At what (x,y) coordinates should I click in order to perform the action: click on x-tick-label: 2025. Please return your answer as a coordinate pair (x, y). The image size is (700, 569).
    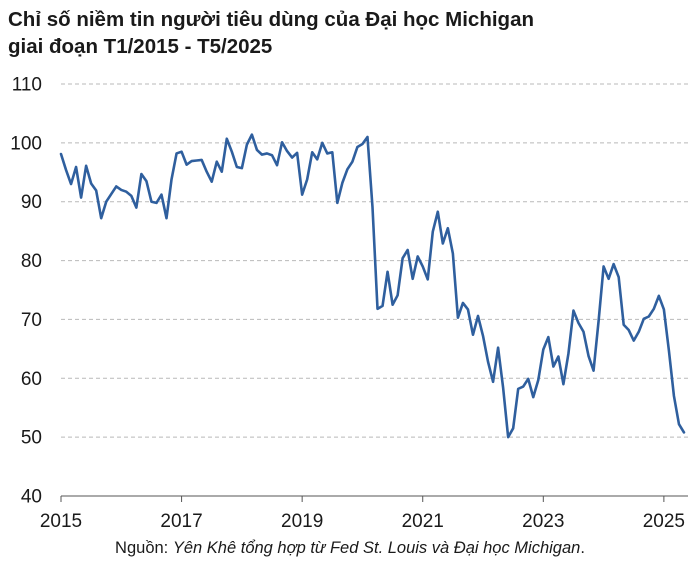
    Looking at the image, I should click on (664, 521).